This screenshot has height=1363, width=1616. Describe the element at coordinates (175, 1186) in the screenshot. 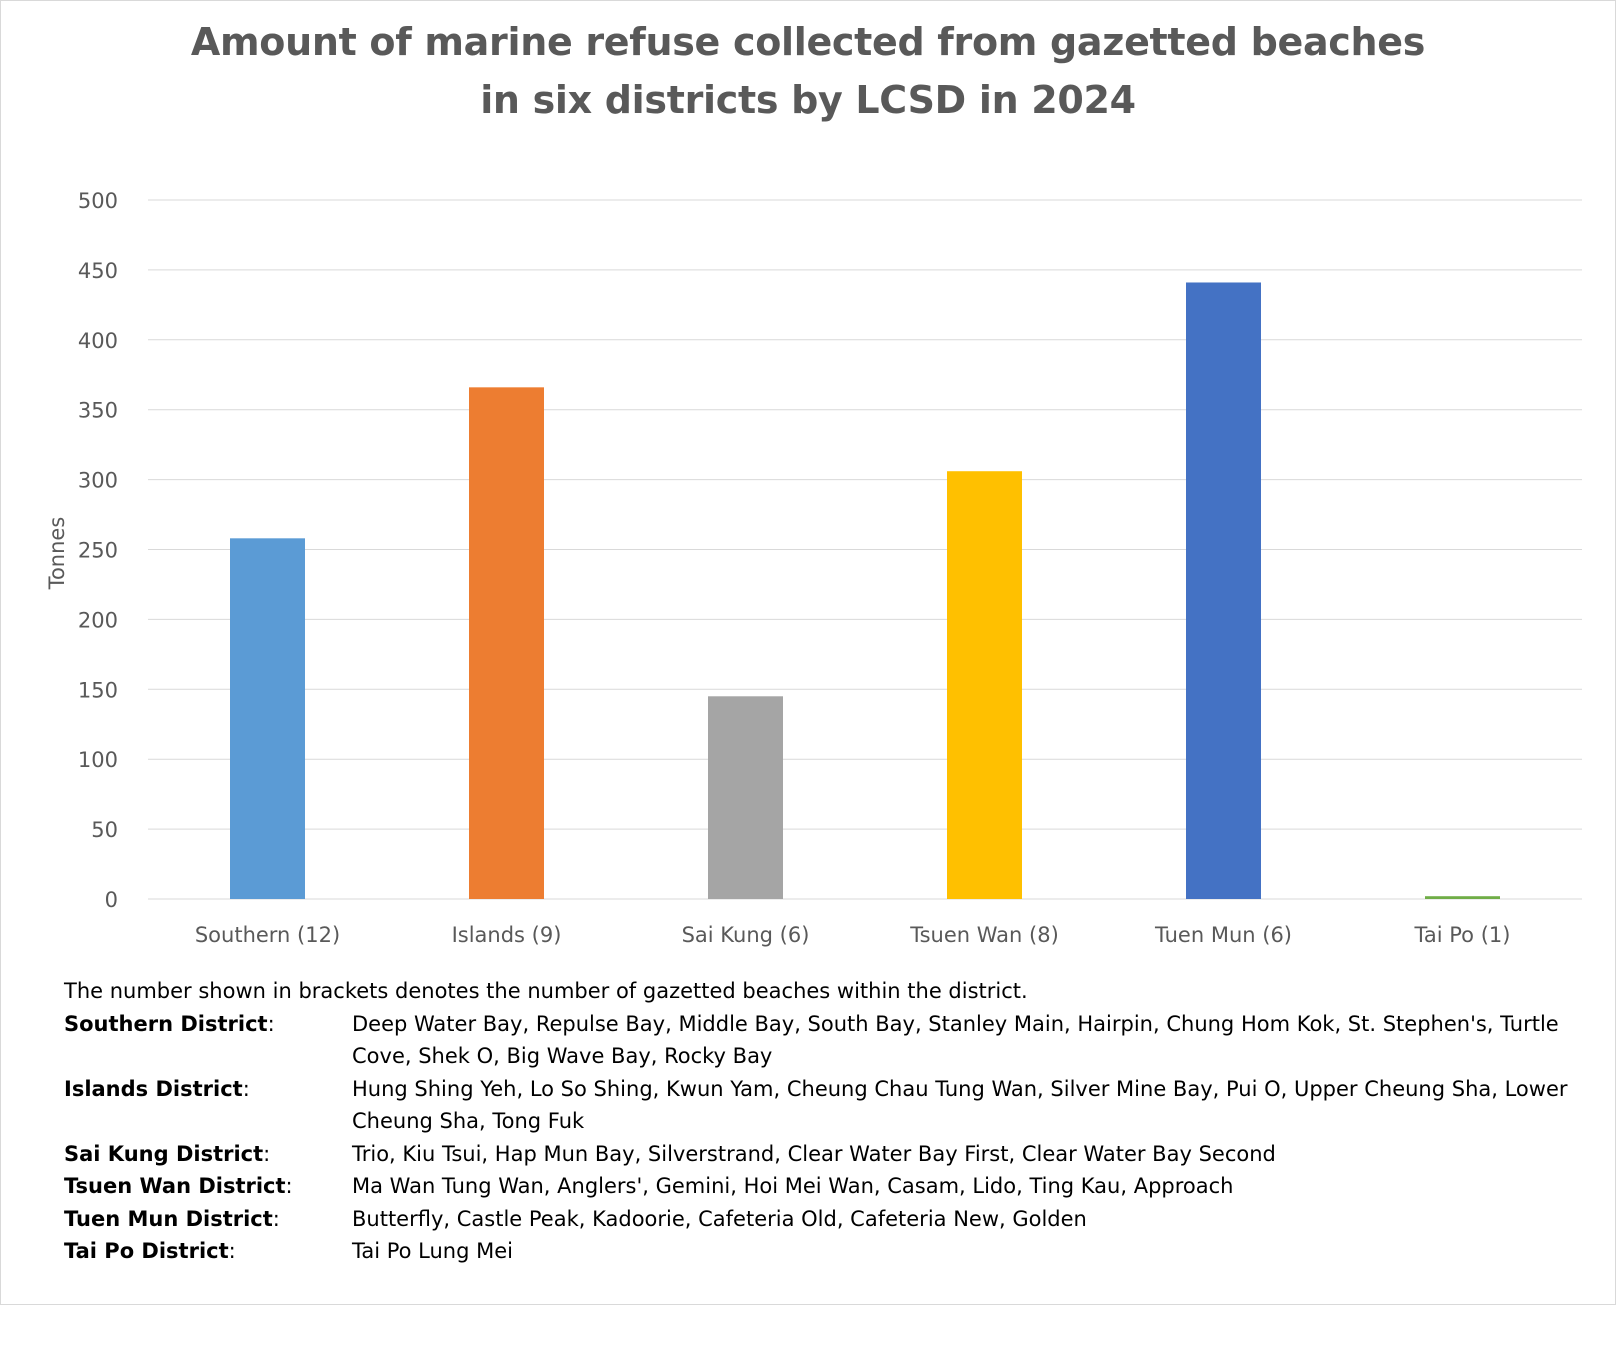

I see `district-name: Tsuen Wan District` at that location.